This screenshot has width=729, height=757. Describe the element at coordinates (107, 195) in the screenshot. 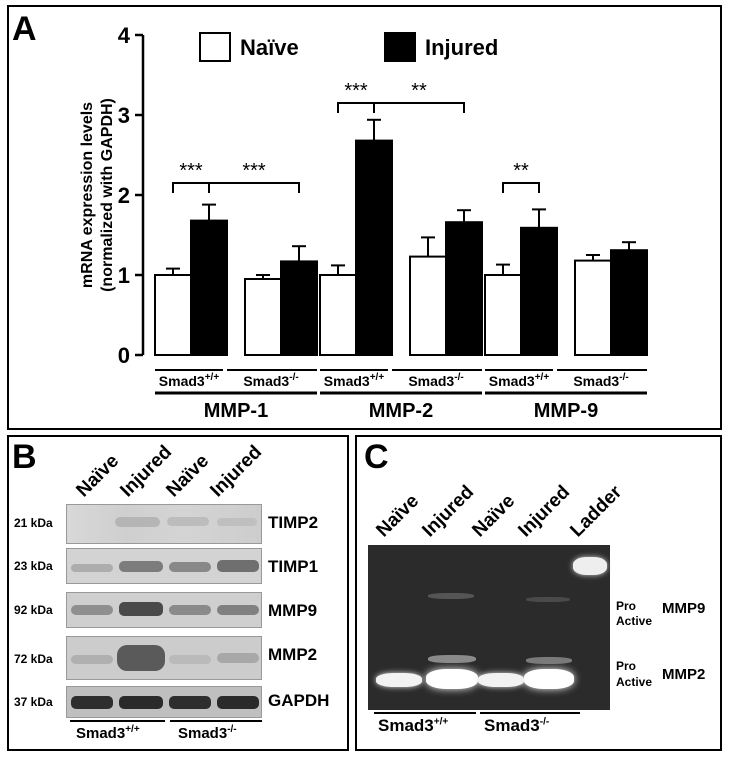

I see `y-axis-label-line2: (normalized with GAPDH)` at that location.